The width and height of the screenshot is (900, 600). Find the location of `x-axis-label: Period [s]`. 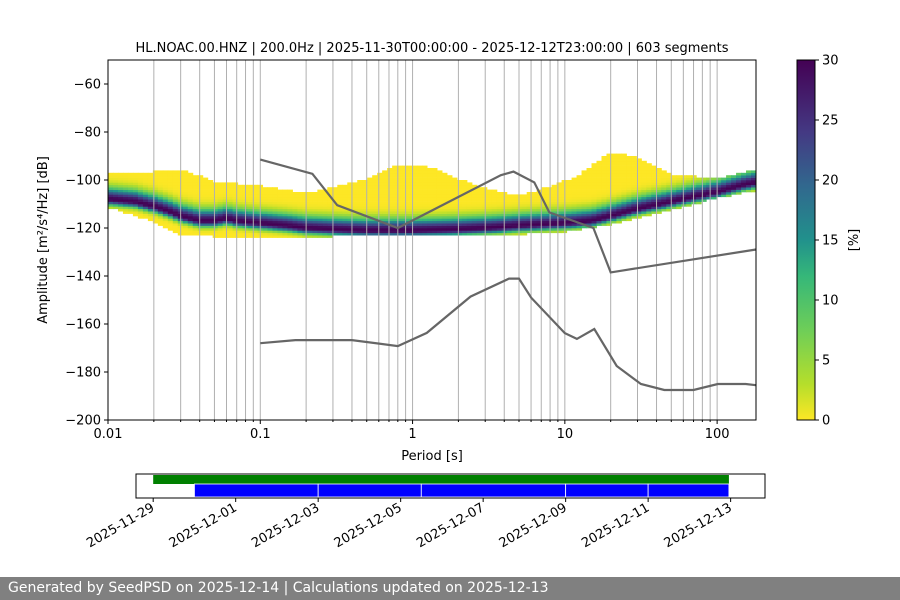

x-axis-label: Period [s] is located at coordinates (432, 456).